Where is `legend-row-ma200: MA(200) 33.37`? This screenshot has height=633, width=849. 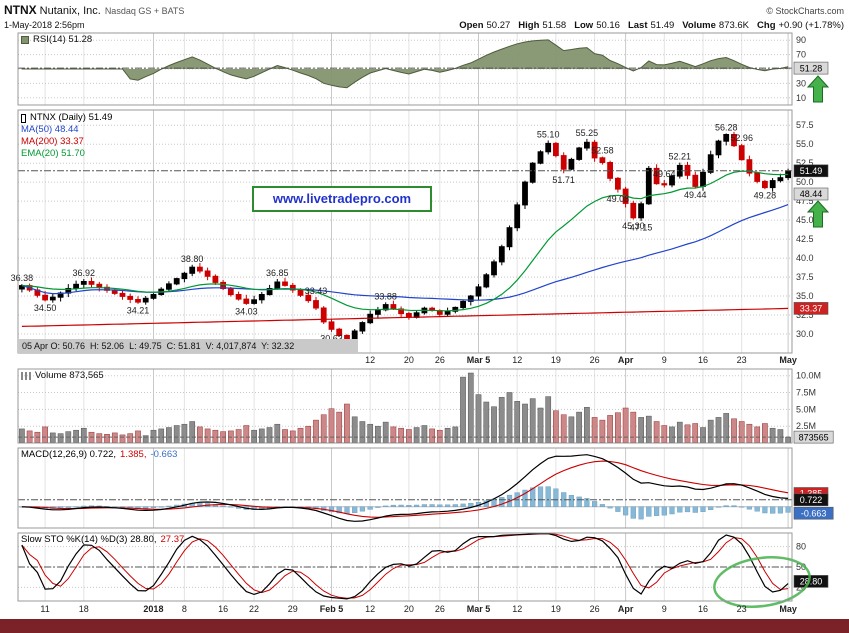
legend-row-ma200: MA(200) 33.37 is located at coordinates (66, 142).